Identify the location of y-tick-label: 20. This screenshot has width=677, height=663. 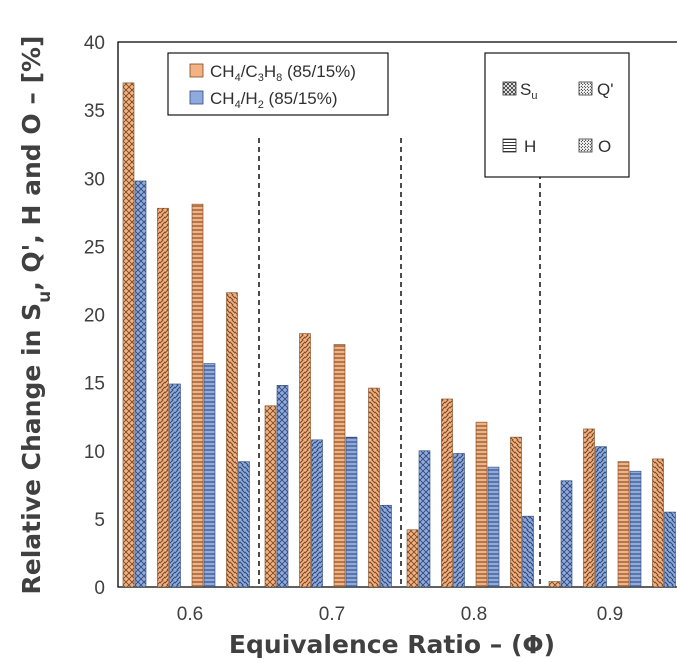
(94, 316).